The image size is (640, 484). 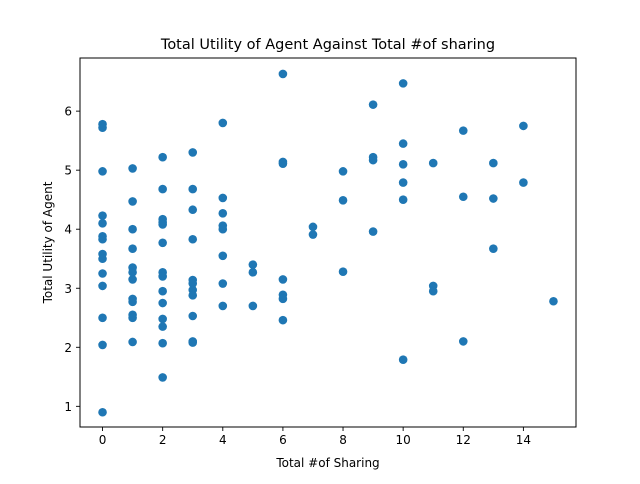 What do you see at coordinates (48, 242) in the screenshot?
I see `y-axis-label: Total Utility of Agent` at bounding box center [48, 242].